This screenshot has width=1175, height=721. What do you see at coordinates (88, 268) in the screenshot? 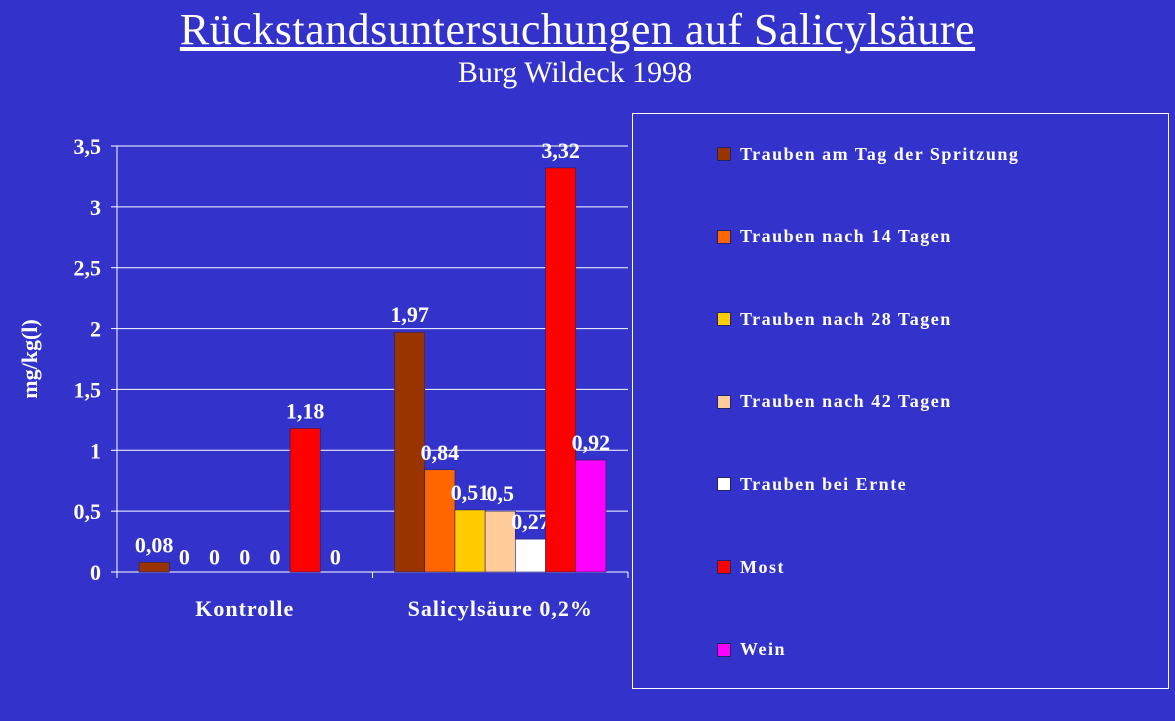
I see `y-tick-label: 2,5` at bounding box center [88, 268].